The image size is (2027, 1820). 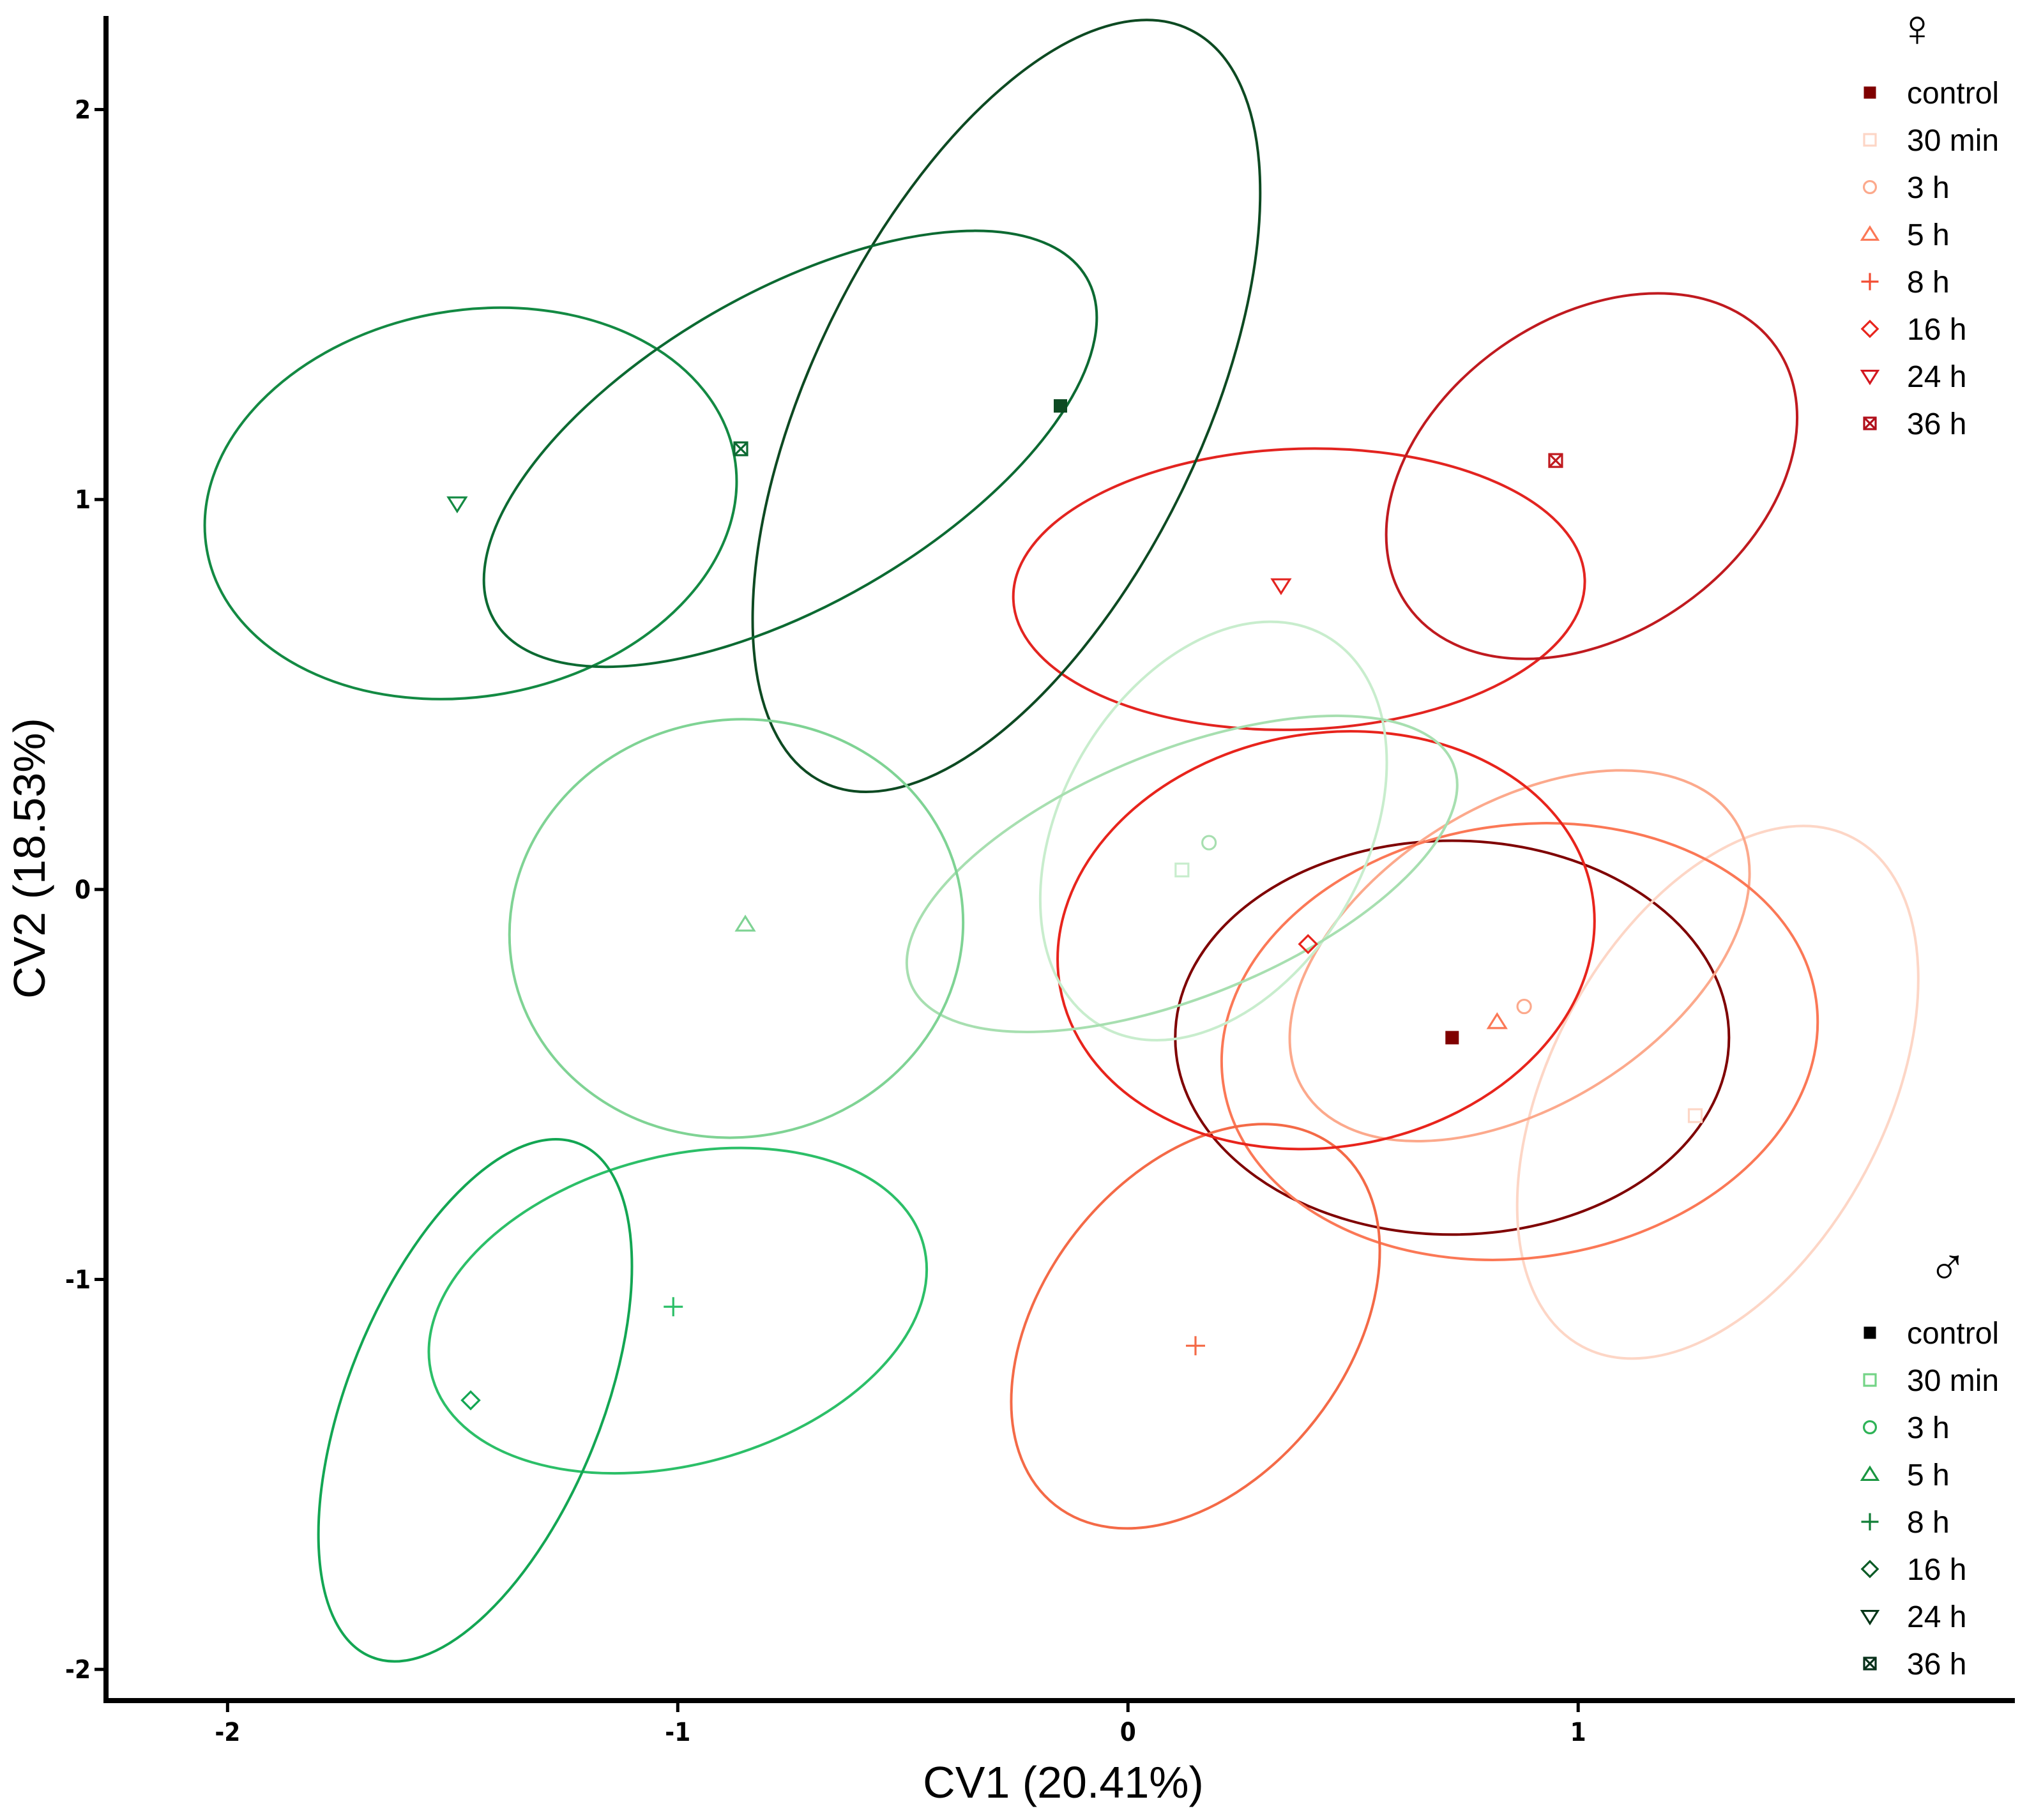 I want to click on legend-female: ♀ control 30 min 3 h 5 h 8 h 16 h 24 h 36 h, so click(x=1929, y=220).